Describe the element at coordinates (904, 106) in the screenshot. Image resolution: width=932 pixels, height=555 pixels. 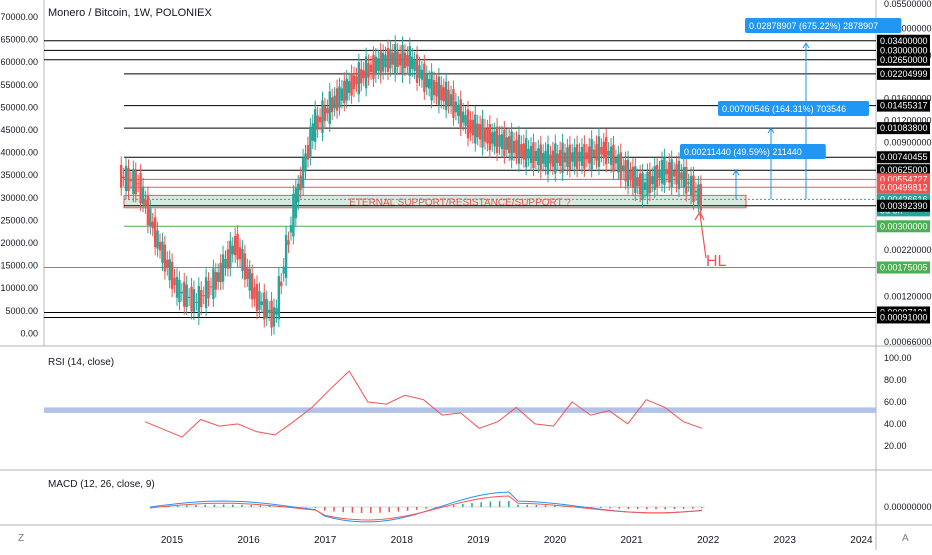
I see `price-tag-text: 0.01455317` at that location.